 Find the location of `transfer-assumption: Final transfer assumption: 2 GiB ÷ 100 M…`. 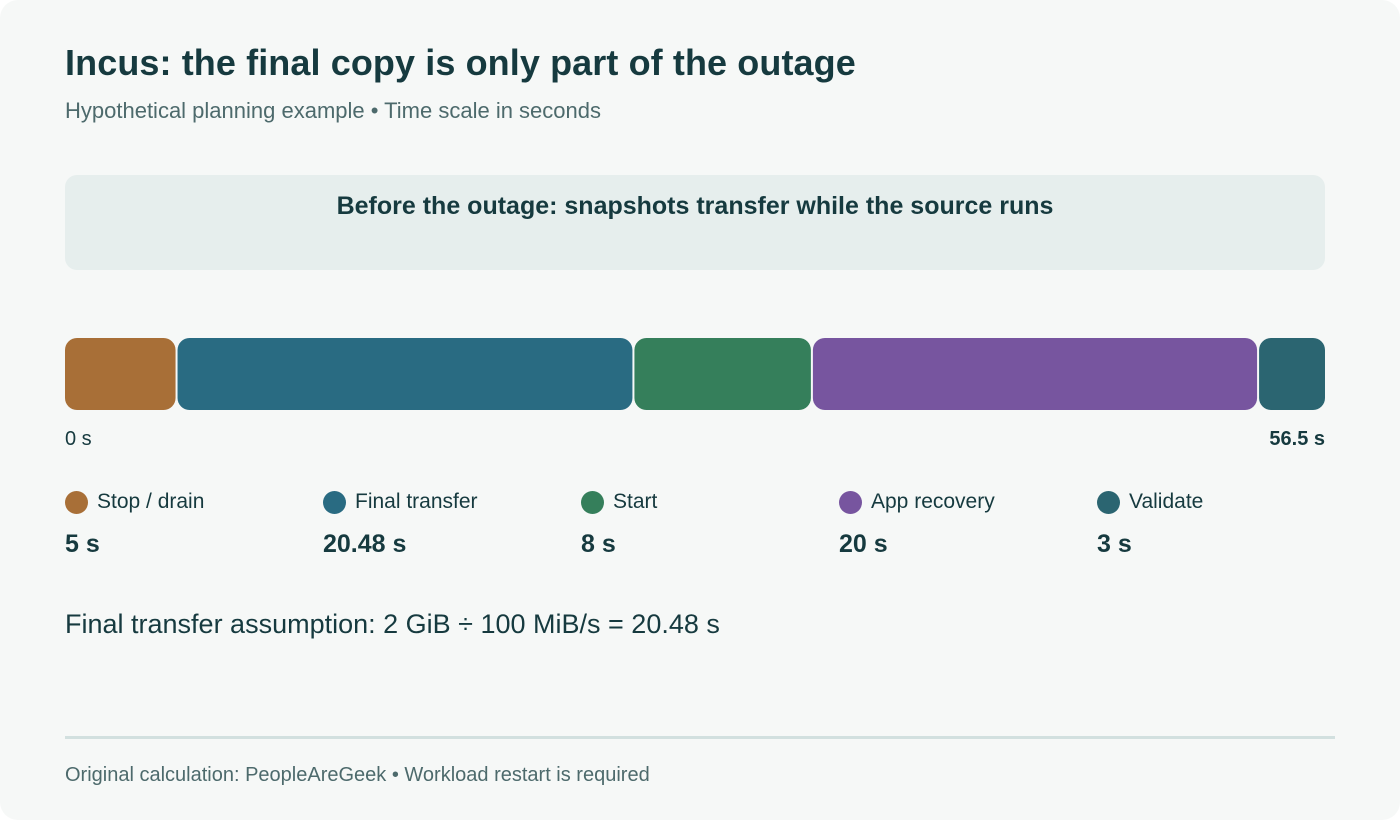

transfer-assumption: Final transfer assumption: 2 GiB ÷ 100 M… is located at coordinates (392, 624).